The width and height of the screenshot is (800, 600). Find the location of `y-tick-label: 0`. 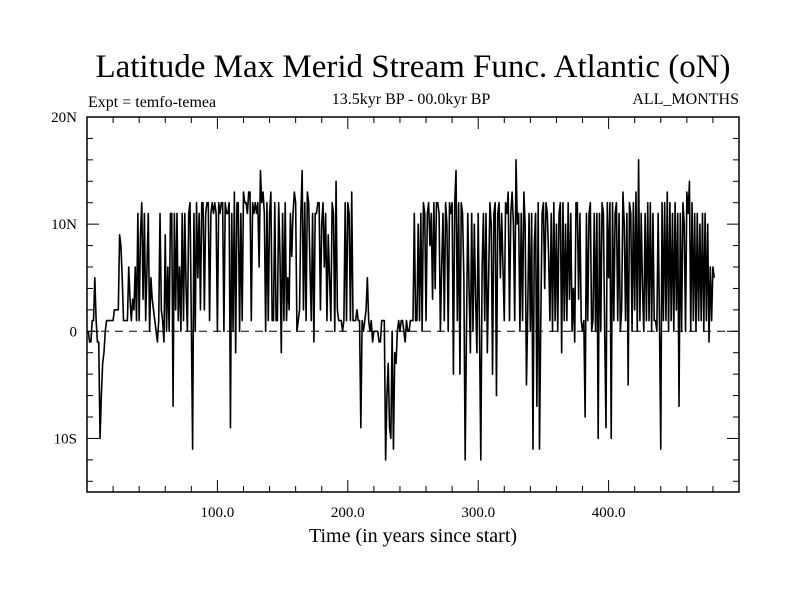

y-tick-label: 0 is located at coordinates (74, 332).